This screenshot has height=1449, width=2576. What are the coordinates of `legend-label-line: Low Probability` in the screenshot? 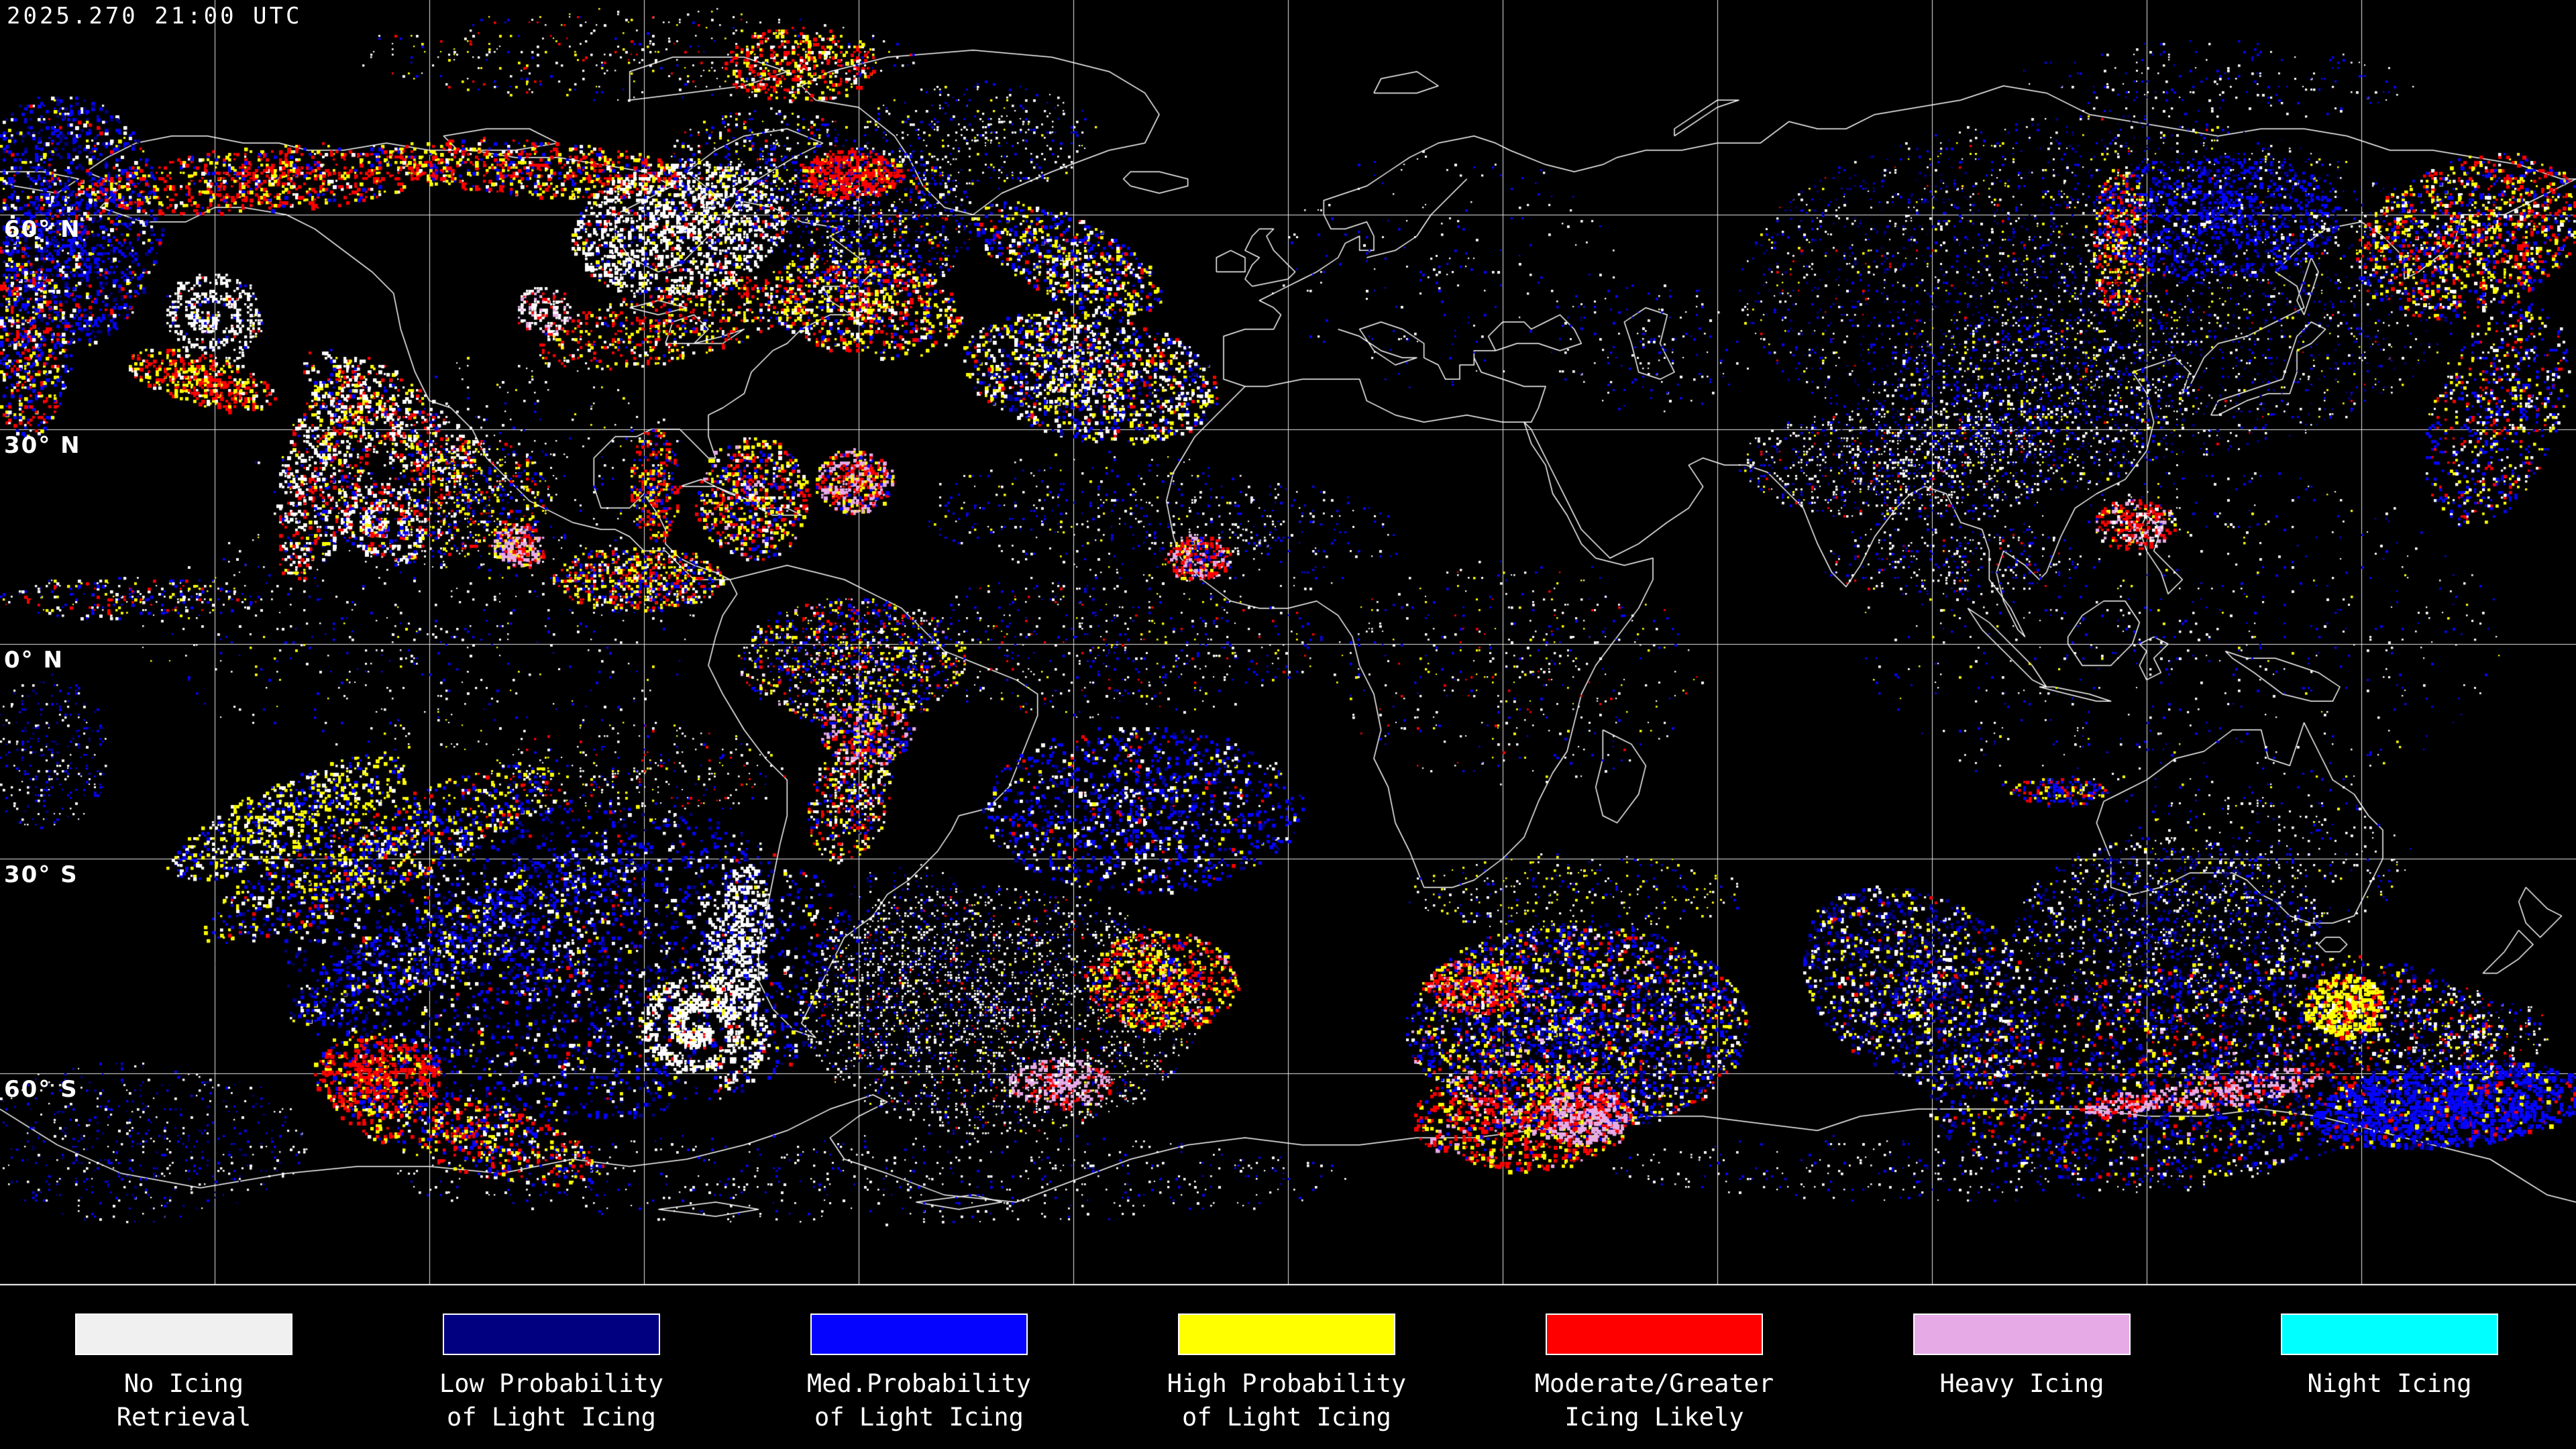 It's located at (551, 1383).